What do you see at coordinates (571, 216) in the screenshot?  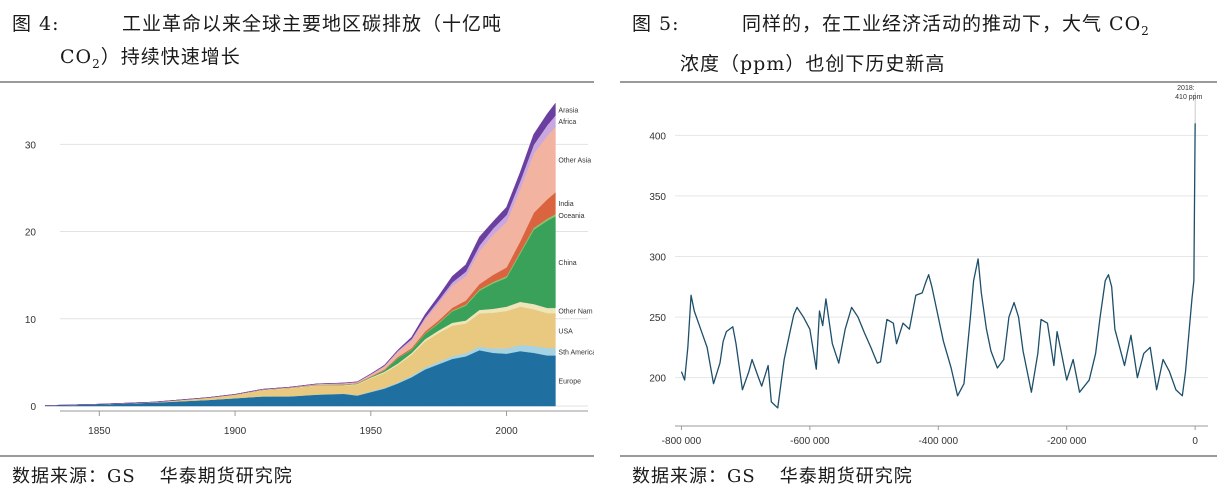 I see `series-label: Oceania` at bounding box center [571, 216].